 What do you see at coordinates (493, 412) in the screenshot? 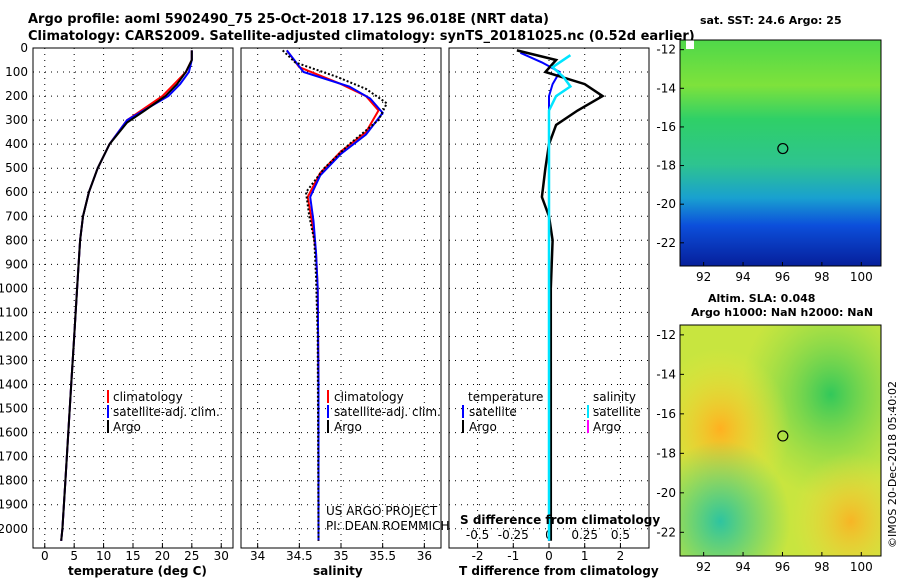
I see `legend-t-satellite: satellite` at bounding box center [493, 412].